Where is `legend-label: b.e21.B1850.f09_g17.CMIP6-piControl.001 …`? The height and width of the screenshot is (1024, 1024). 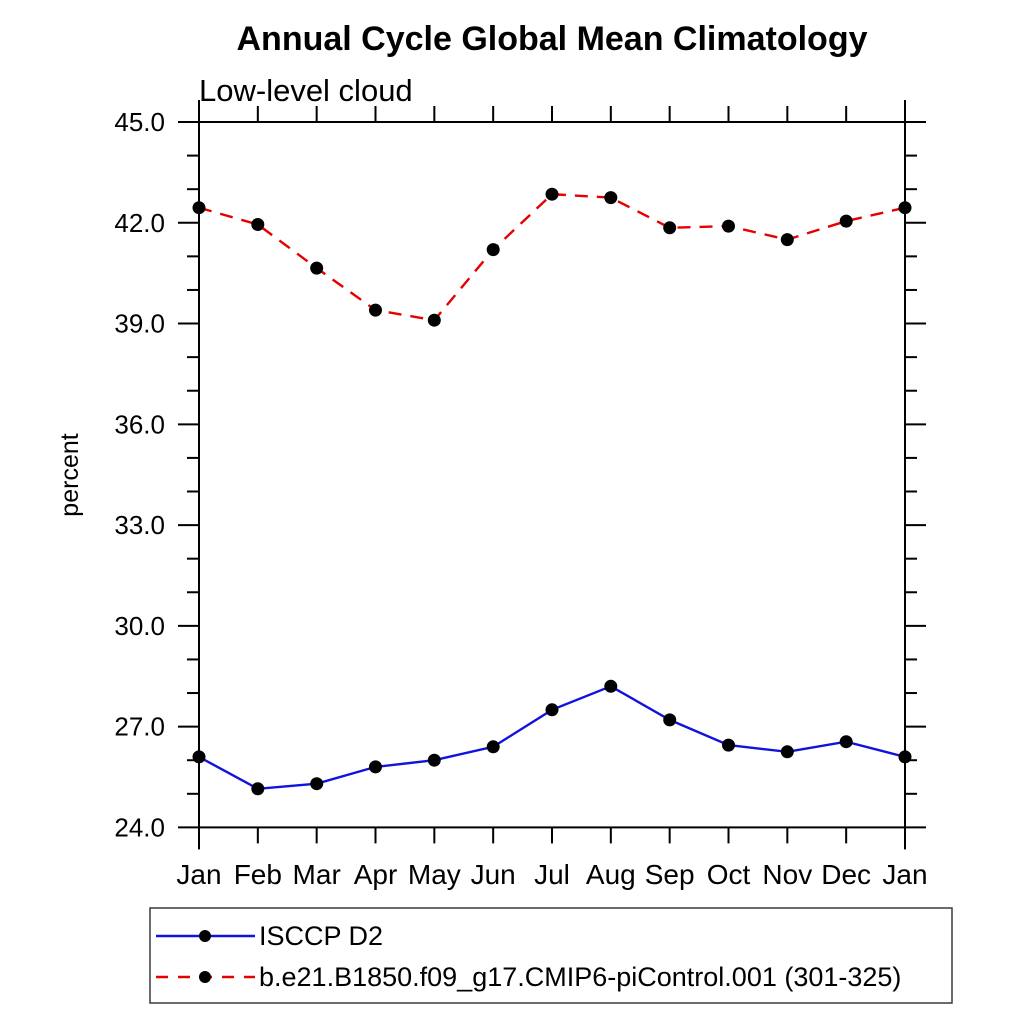
legend-label: b.e21.B1850.f09_g17.CMIP6-piControl.001 … is located at coordinates (580, 977).